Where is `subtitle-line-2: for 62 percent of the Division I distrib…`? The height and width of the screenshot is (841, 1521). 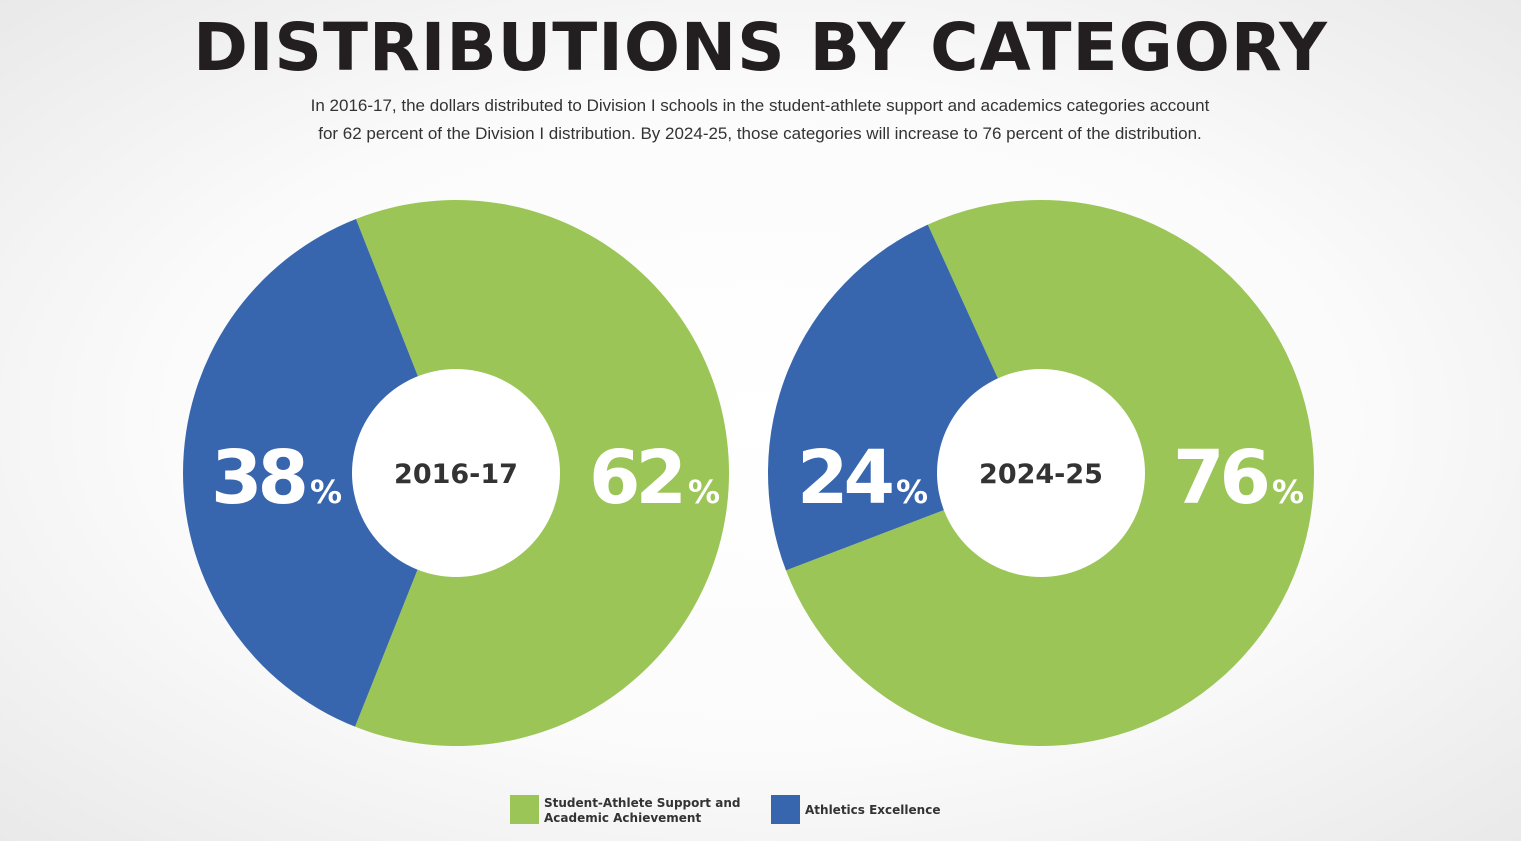
subtitle-line-2: for 62 percent of the Division I distrib… is located at coordinates (760, 133).